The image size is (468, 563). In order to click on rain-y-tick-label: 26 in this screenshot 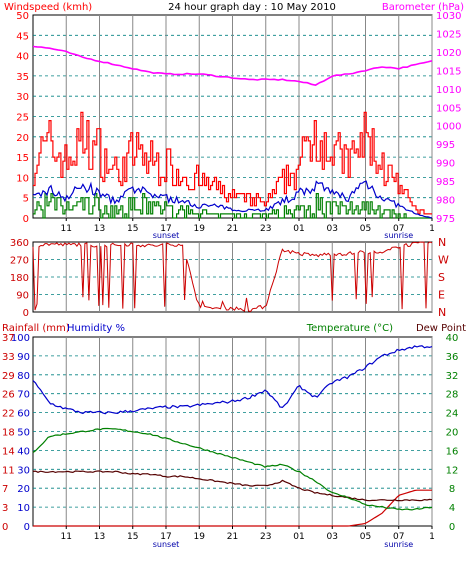, I will do `click(8, 395)`.